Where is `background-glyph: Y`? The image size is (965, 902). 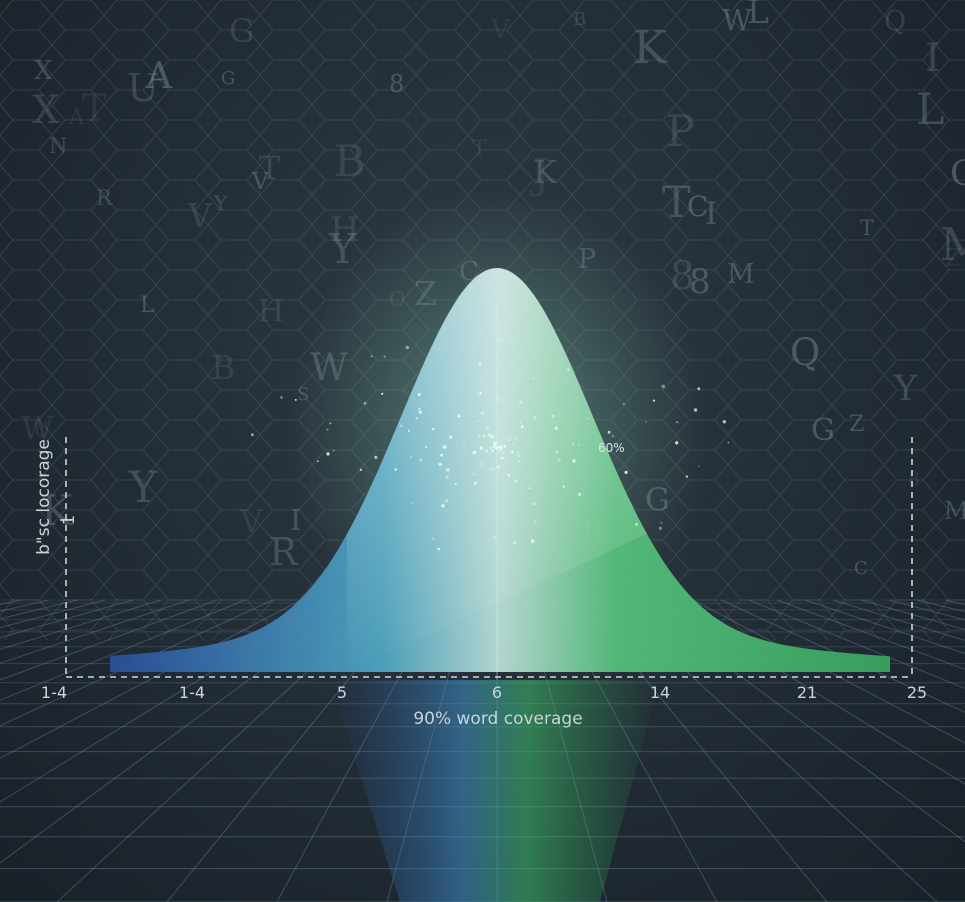
background-glyph: Y is located at coordinates (220, 203).